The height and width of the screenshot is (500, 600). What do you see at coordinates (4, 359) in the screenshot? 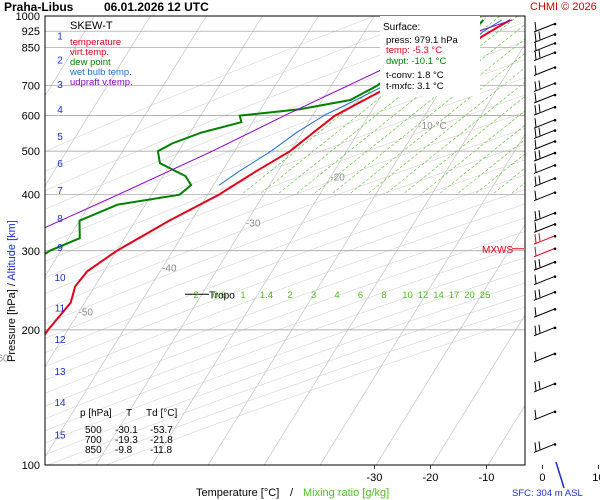
I see `isotherm-label: -60` at bounding box center [4, 359].